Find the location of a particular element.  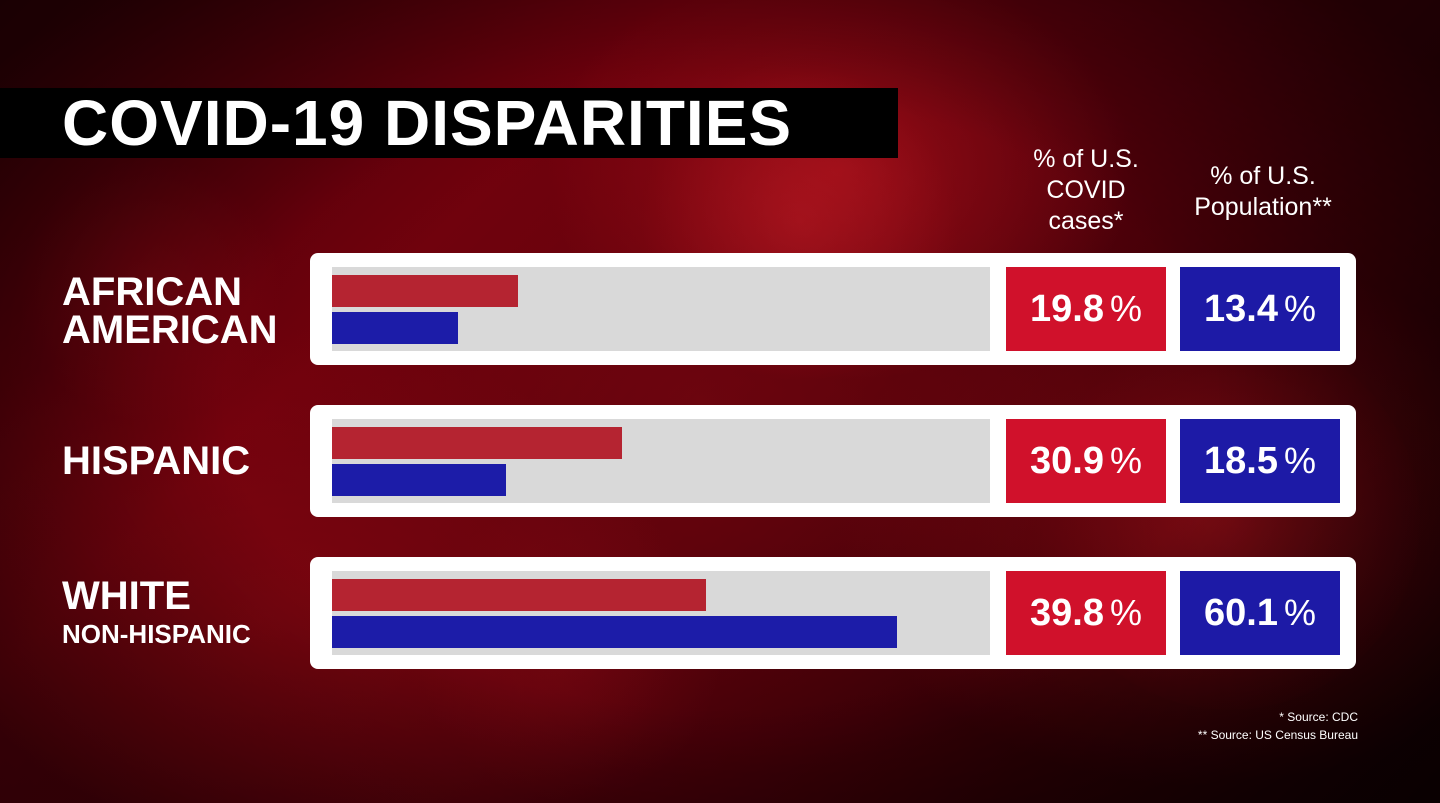

category-label: WHITE NON-HISPANIC is located at coordinates (156, 614).